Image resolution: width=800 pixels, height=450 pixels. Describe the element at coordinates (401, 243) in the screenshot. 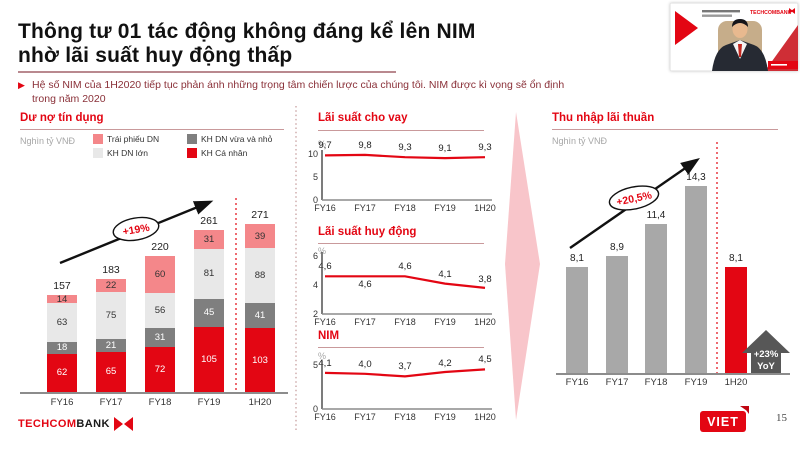

I see `deposit-rate-underline` at that location.